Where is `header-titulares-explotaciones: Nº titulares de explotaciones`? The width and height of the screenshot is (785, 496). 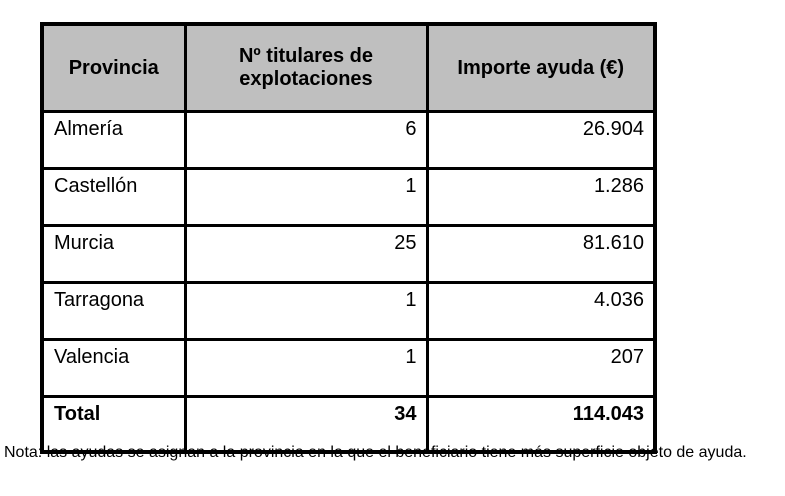 header-titulares-explotaciones: Nº titulares de explotaciones is located at coordinates (306, 67).